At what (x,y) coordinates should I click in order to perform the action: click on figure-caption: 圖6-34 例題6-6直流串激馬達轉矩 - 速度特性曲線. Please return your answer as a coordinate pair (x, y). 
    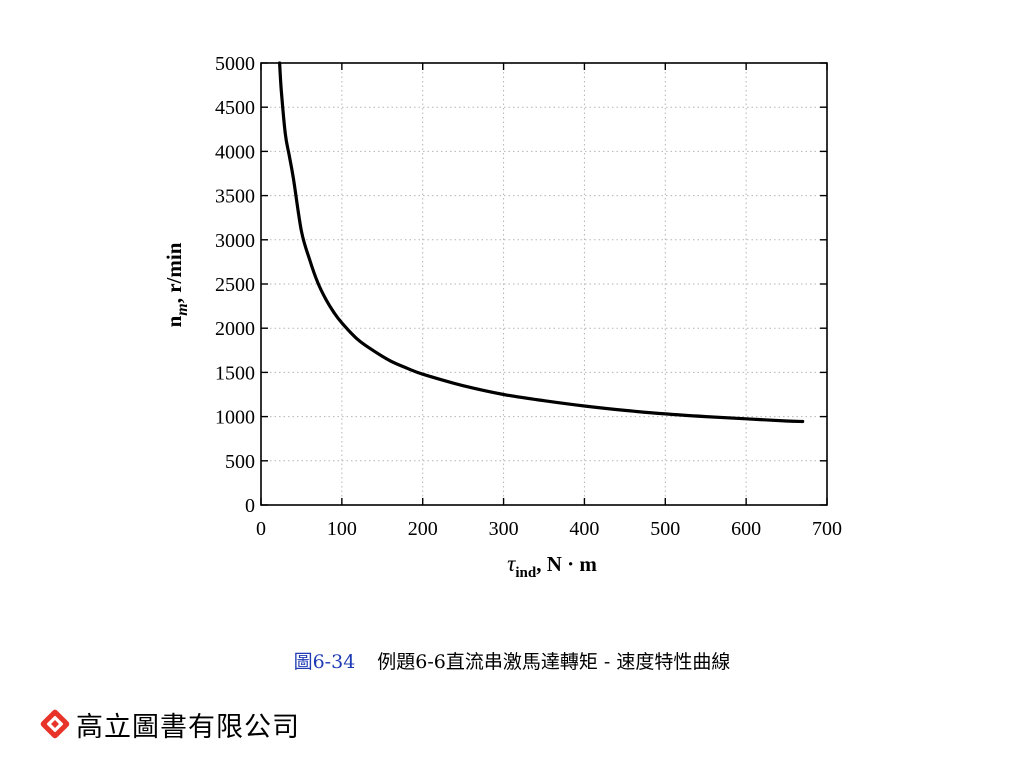
    Looking at the image, I should click on (512, 660).